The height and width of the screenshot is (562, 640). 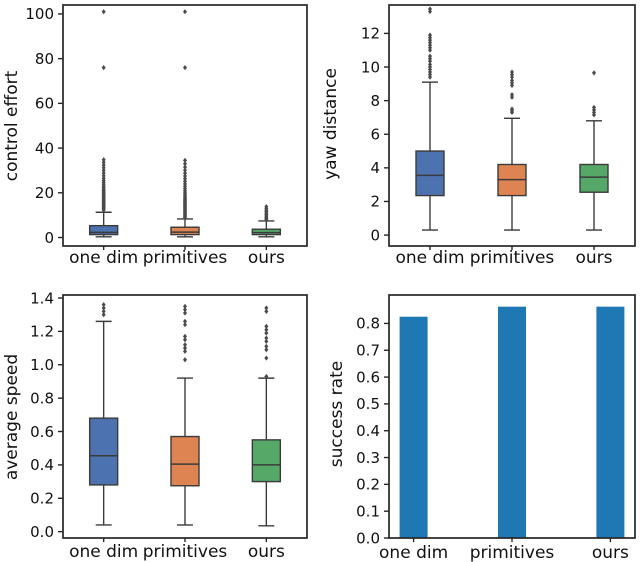 I want to click on y-tick-label: 0, so click(x=375, y=235).